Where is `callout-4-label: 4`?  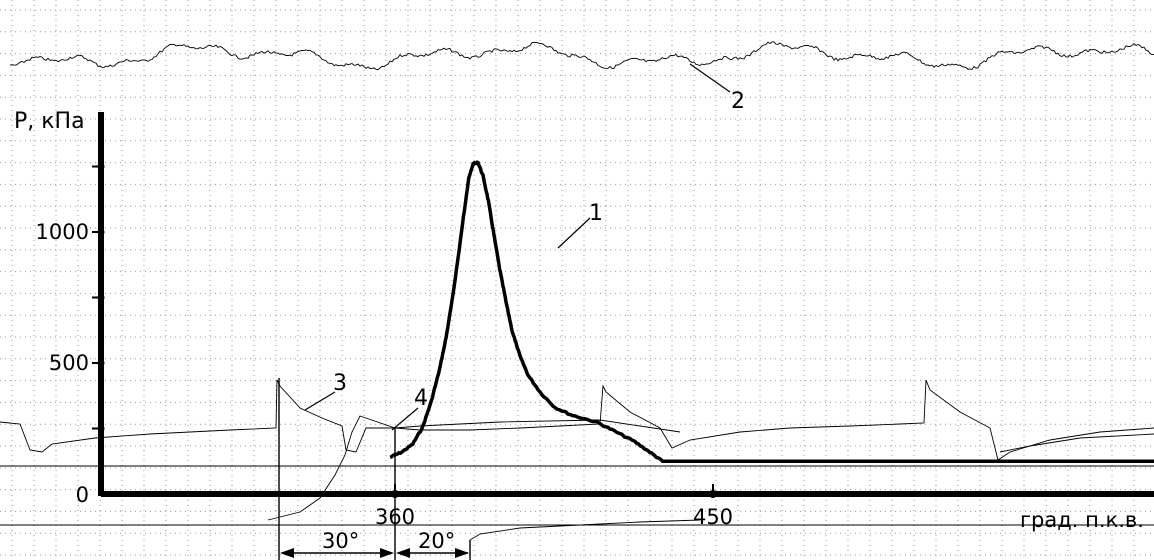
callout-4-label: 4 is located at coordinates (421, 398).